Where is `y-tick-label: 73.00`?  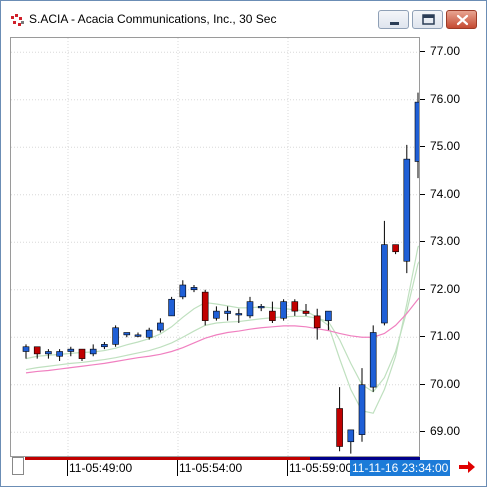
y-tick-label: 73.00 is located at coordinates (445, 241).